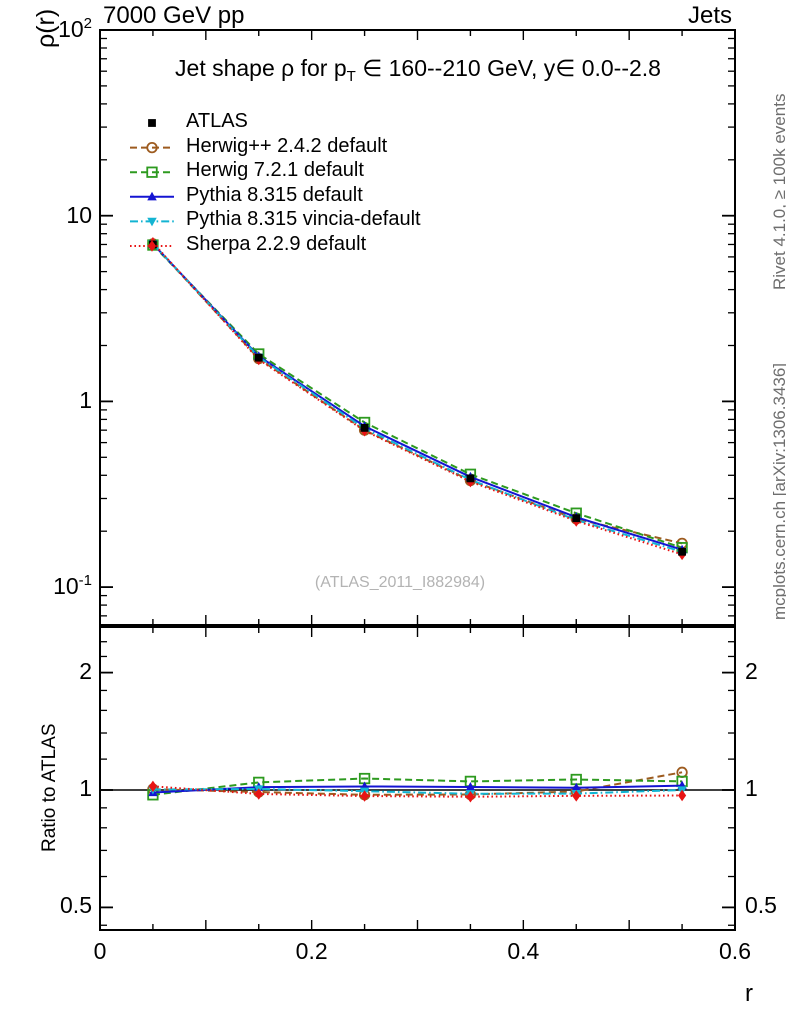 This screenshot has height=1024, width=786. I want to click on legend-label-5: Sherpa 2.2.9 default, so click(276, 244).